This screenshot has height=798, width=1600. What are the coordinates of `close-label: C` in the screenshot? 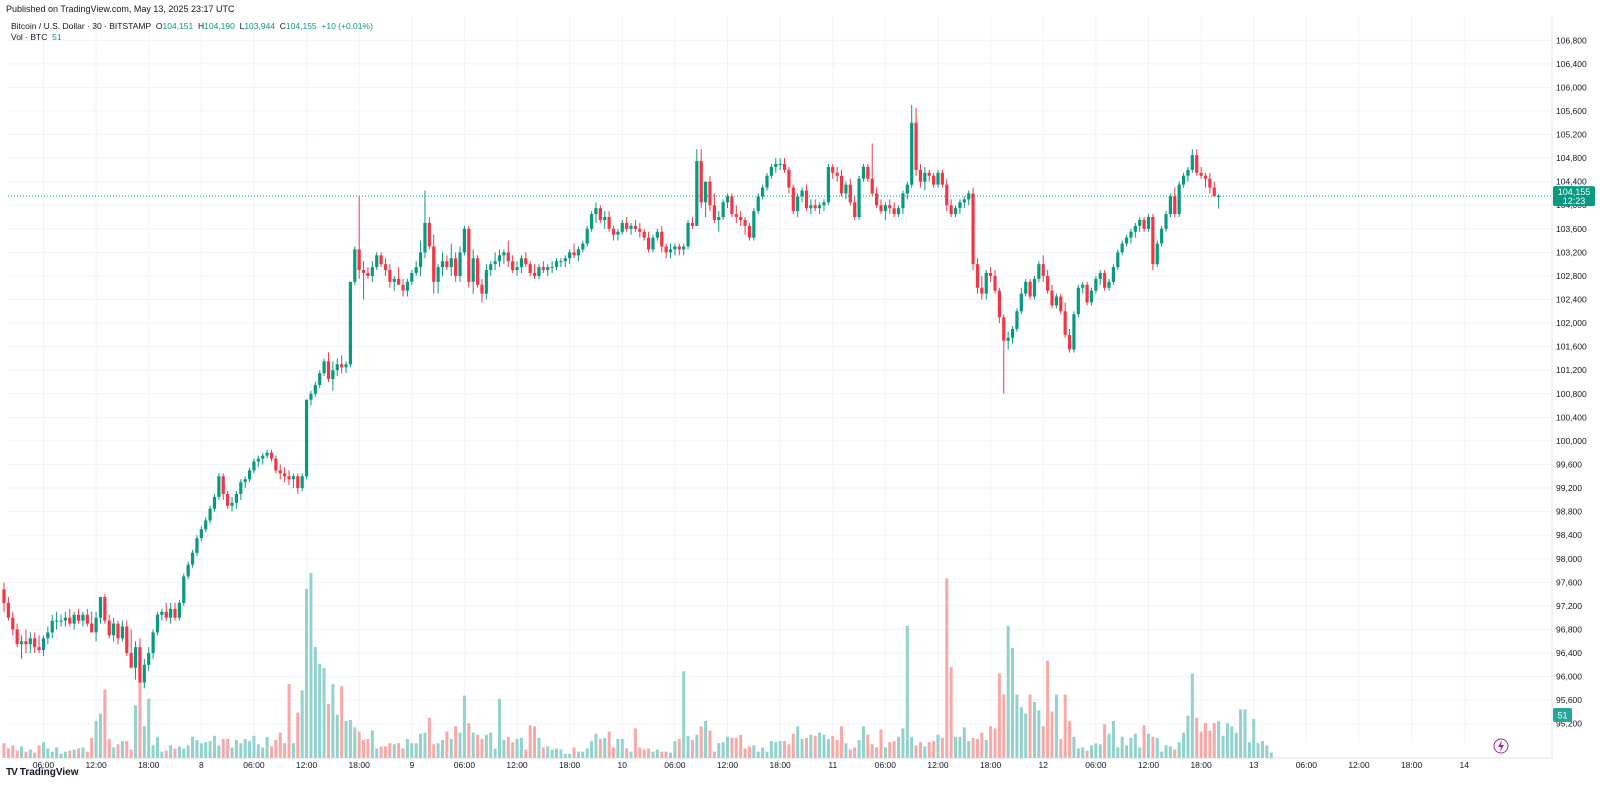 It's located at (282, 26).